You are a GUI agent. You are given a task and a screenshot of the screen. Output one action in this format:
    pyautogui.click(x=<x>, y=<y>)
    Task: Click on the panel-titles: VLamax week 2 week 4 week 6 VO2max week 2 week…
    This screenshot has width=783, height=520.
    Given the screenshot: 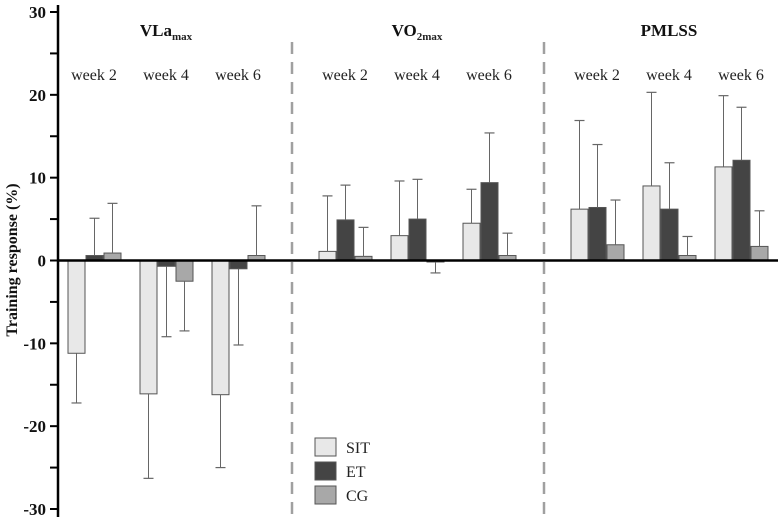 What is the action you would take?
    pyautogui.click(x=417, y=52)
    